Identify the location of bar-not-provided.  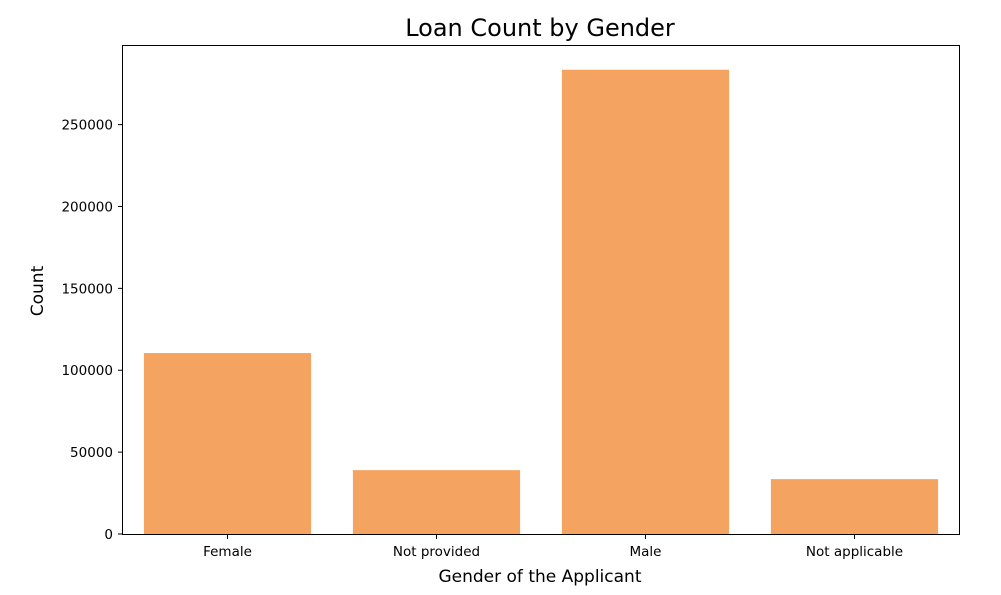
(436, 502).